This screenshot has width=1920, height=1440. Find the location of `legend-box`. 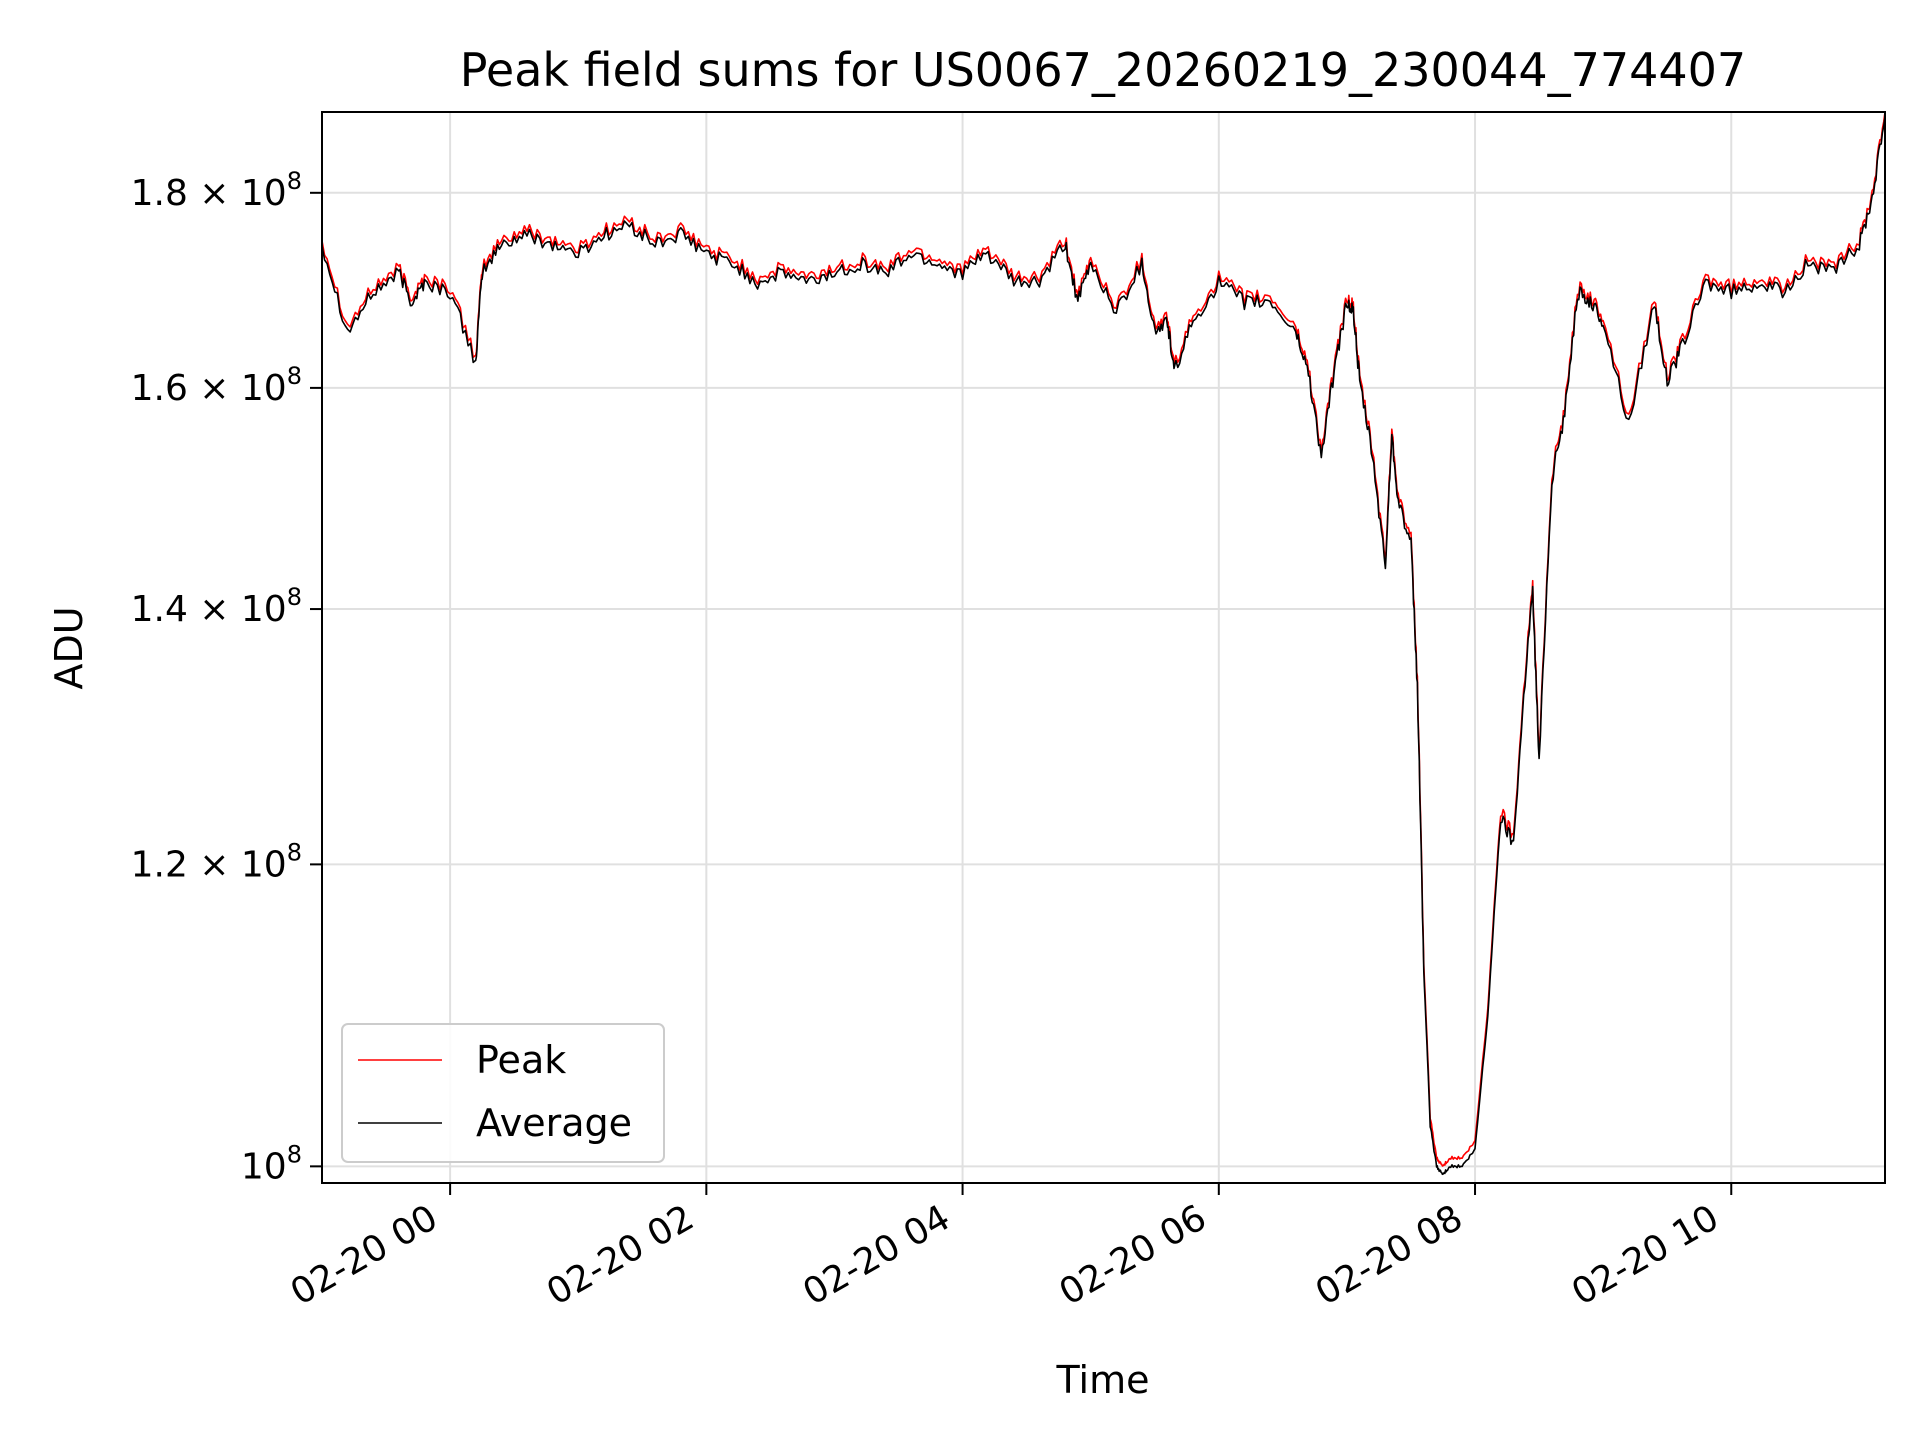

legend-box is located at coordinates (503, 1093).